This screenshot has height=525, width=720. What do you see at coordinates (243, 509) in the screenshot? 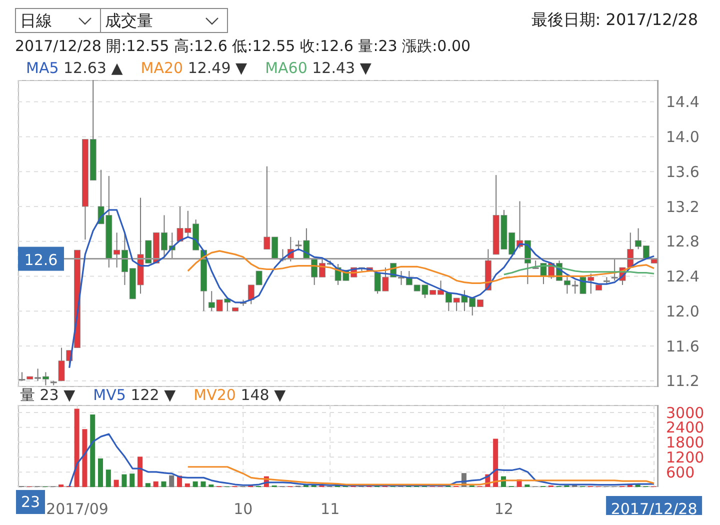
I see `x-tick-label: 10` at bounding box center [243, 509].